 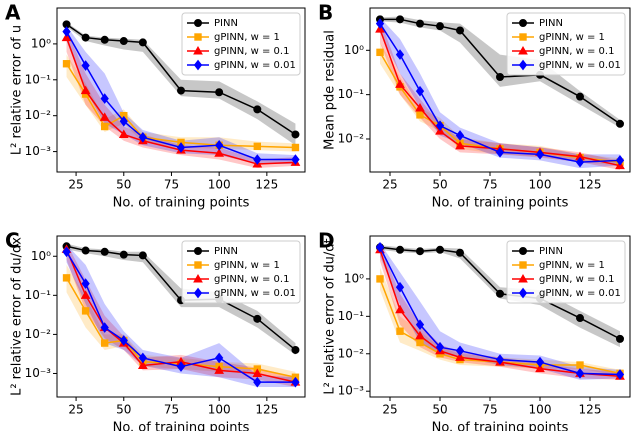 What do you see at coordinates (325, 13) in the screenshot?
I see `panel-label: B` at bounding box center [325, 13].